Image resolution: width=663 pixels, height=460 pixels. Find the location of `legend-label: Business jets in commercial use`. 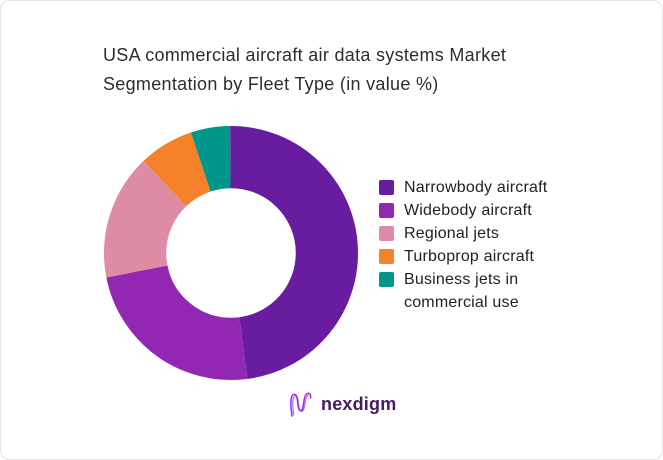

legend-label: Business jets in commercial use is located at coordinates (461, 291).